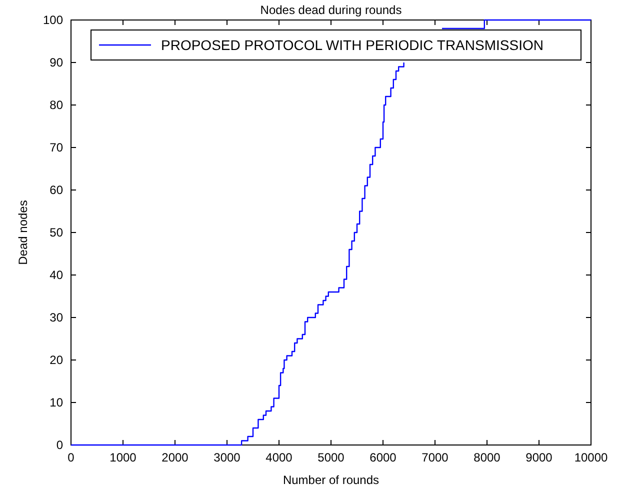  I want to click on x-tick-label: 4000, so click(279, 457).